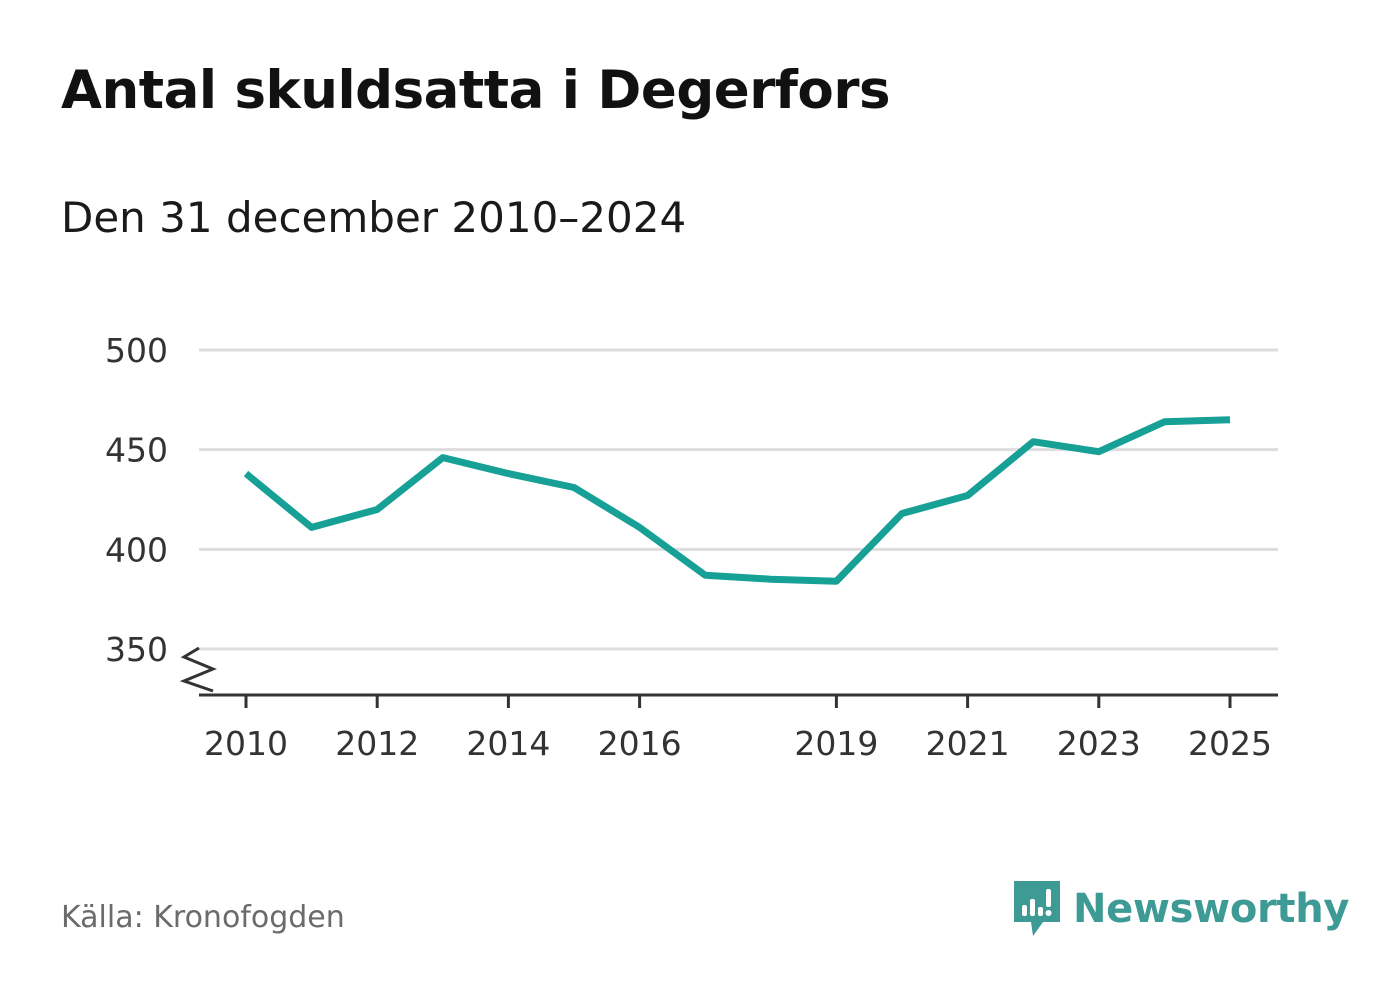 The image size is (1382, 999). I want to click on data-point-2018, so click(770, 579).